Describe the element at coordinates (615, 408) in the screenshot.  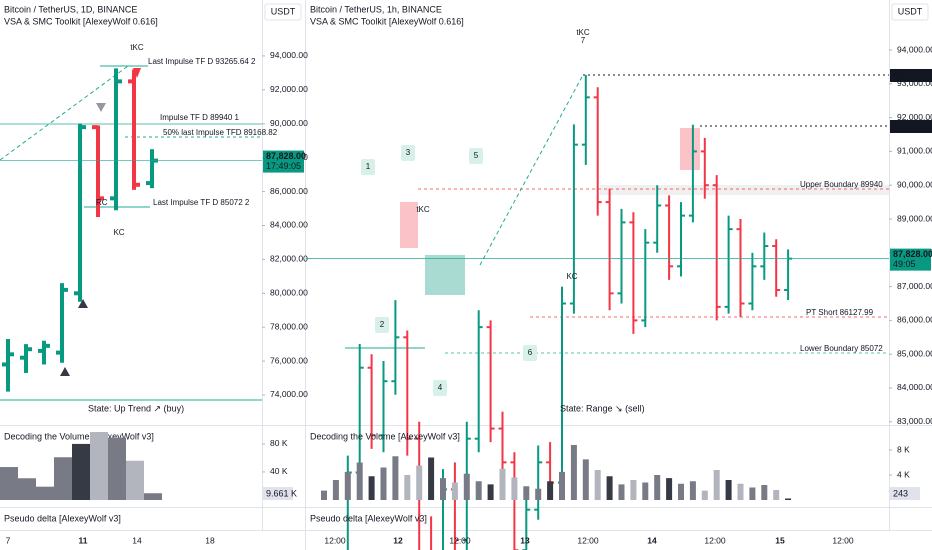
I see `state-value: Range ↘ (sell)` at that location.